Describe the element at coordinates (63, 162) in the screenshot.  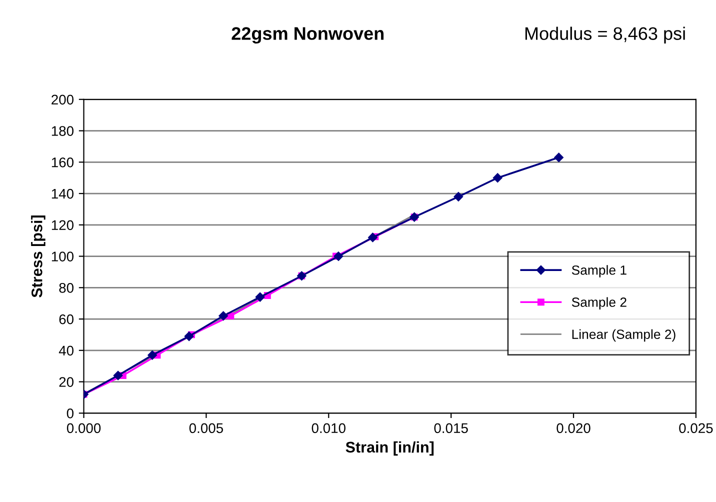
I see `y-tick-label: 160` at that location.